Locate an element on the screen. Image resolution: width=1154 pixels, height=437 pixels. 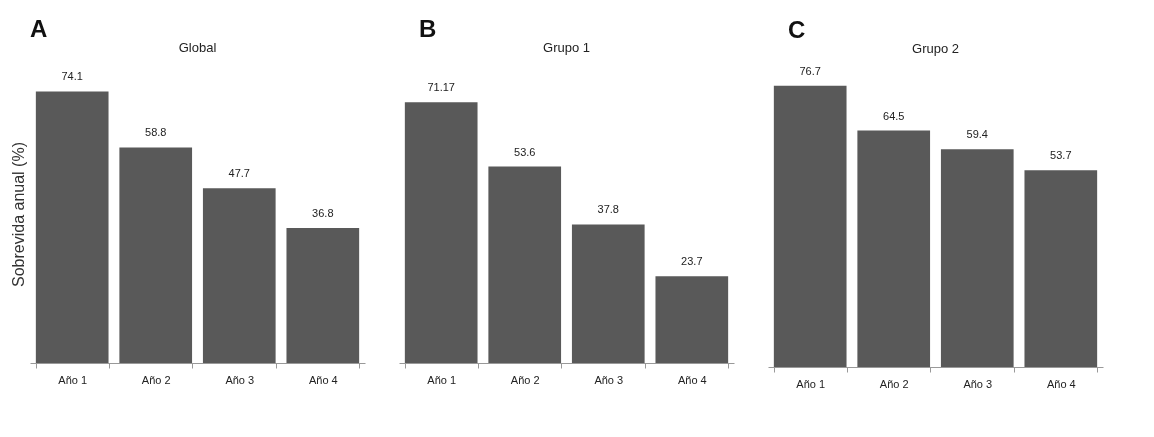
data-label: 47.7 is located at coordinates (239, 173).